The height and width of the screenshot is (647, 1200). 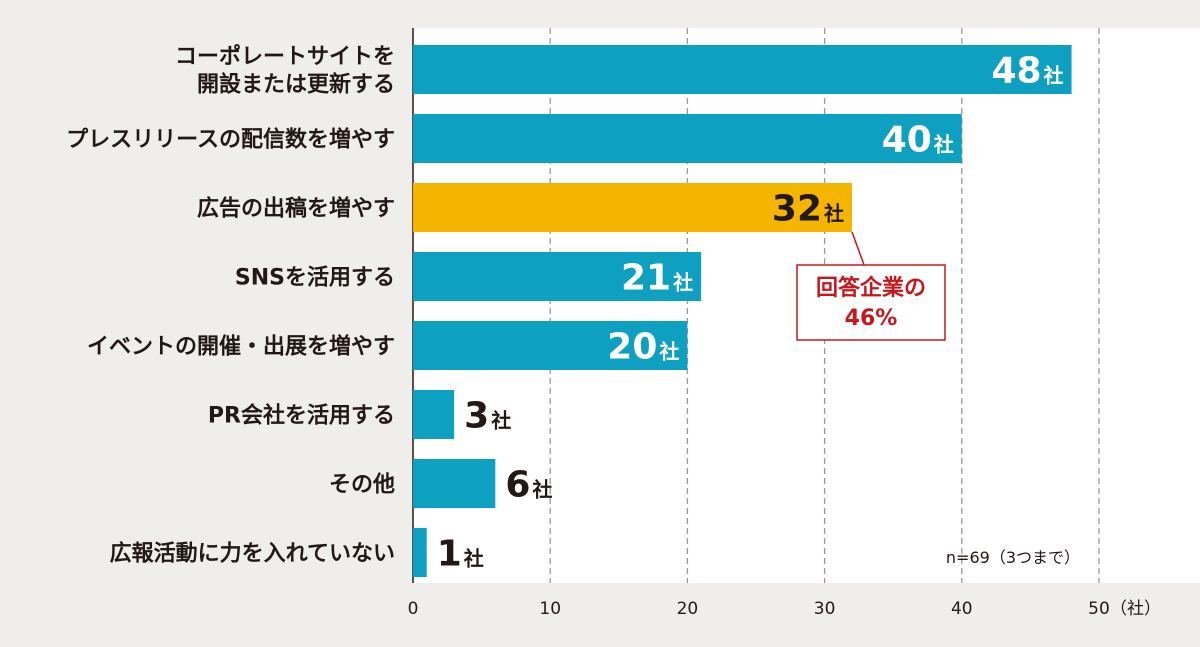 What do you see at coordinates (1013, 557) in the screenshot?
I see `sample-size-note: n=69（3つまで）` at bounding box center [1013, 557].